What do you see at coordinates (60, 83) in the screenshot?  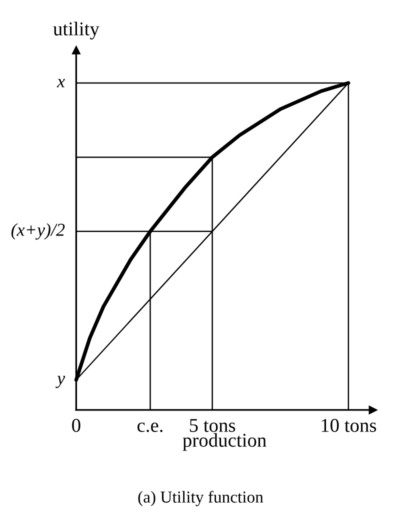 I see `text: x` at bounding box center [60, 83].